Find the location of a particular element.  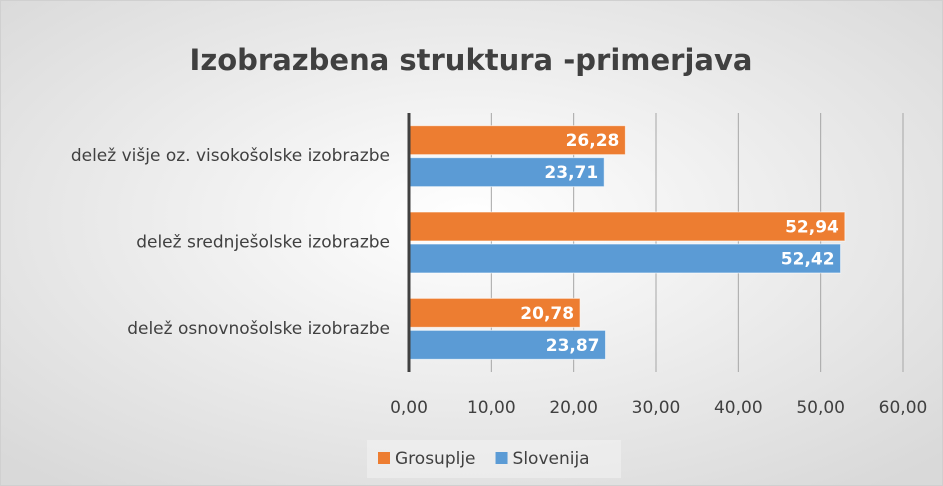

value-label: 52,42 is located at coordinates (808, 260).